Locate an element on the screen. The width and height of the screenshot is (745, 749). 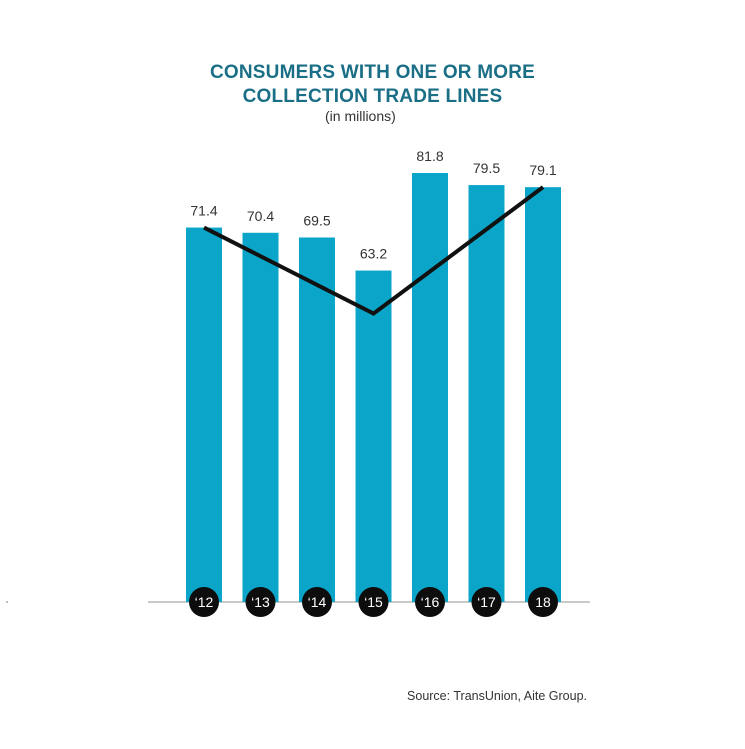
source-note: Source: TransUnion, Aite Group. is located at coordinates (497, 696).